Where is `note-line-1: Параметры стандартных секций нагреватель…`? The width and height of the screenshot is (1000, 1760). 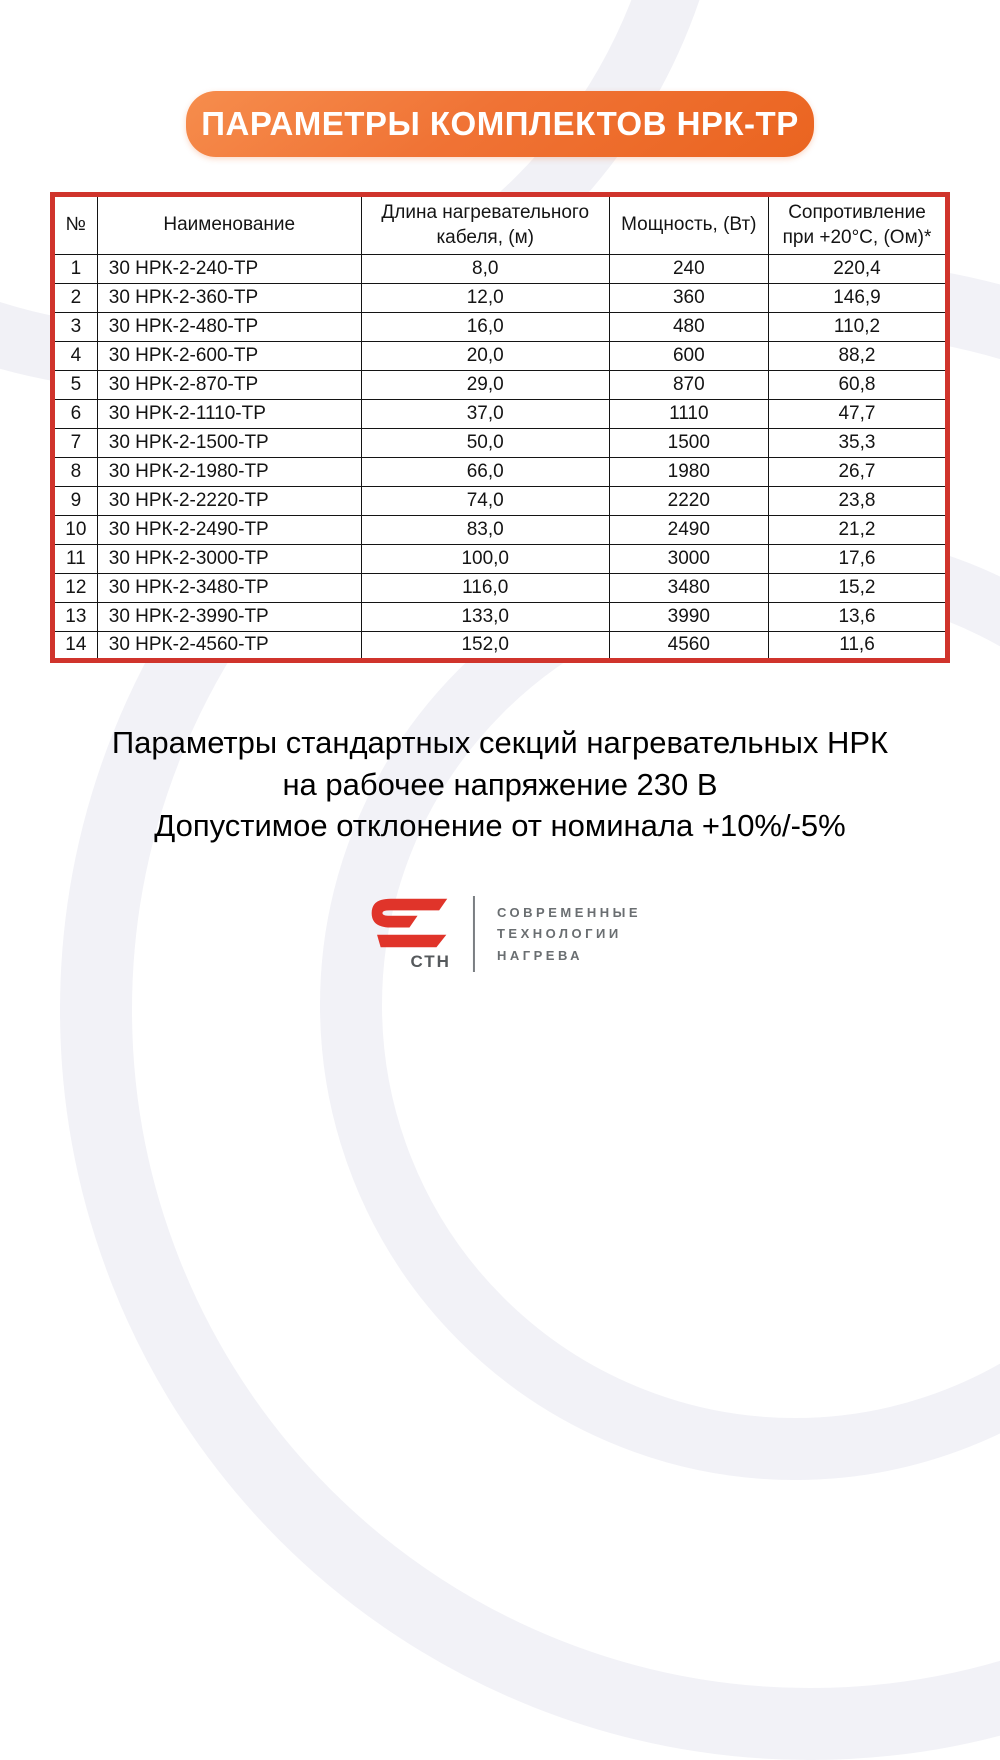 note-line-1: Параметры стандартных секций нагреватель… is located at coordinates (500, 742).